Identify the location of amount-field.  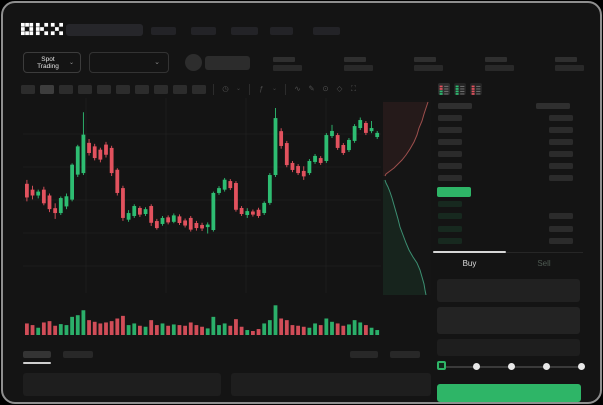
(508, 320).